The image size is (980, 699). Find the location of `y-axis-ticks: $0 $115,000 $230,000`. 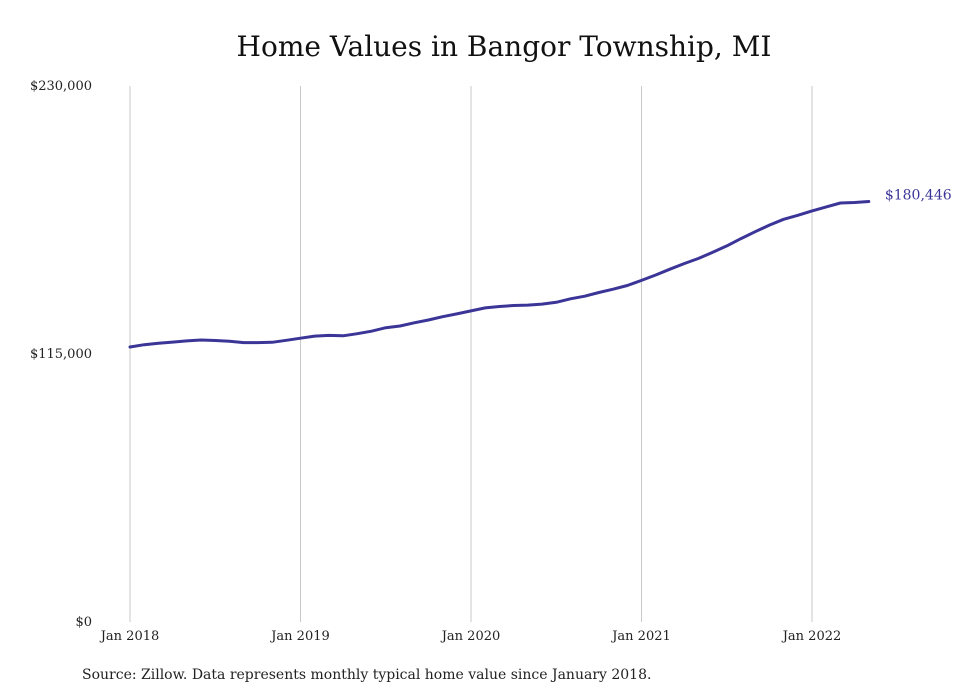

y-axis-ticks: $0 $115,000 $230,000 is located at coordinates (61, 354).